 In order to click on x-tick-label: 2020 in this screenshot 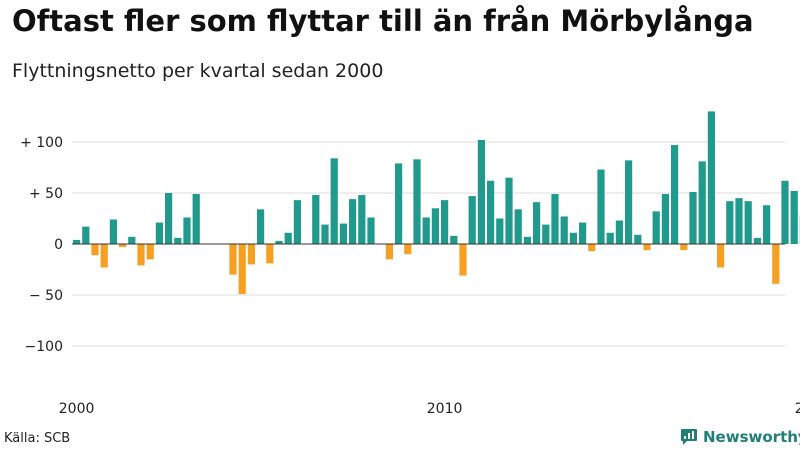, I will do `click(797, 409)`.